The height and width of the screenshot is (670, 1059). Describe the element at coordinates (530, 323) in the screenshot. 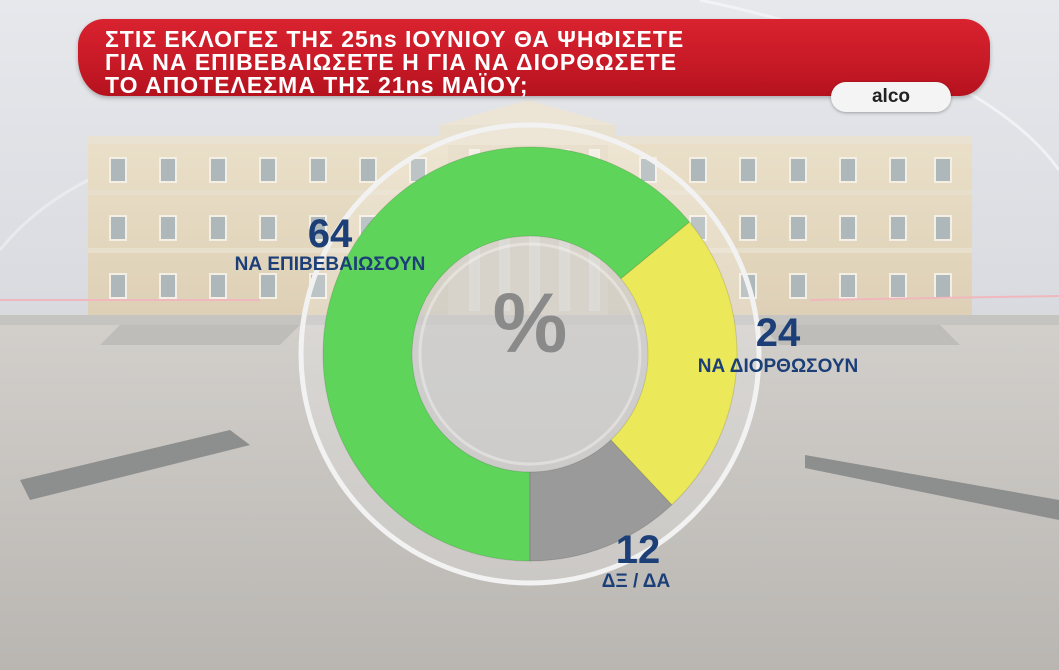

I see `percent-symbol: %` at that location.